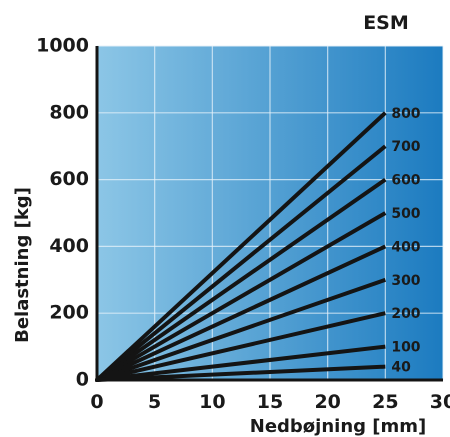  What do you see at coordinates (22, 265) in the screenshot?
I see `y-axis-title: Belastning [kg]` at bounding box center [22, 265].